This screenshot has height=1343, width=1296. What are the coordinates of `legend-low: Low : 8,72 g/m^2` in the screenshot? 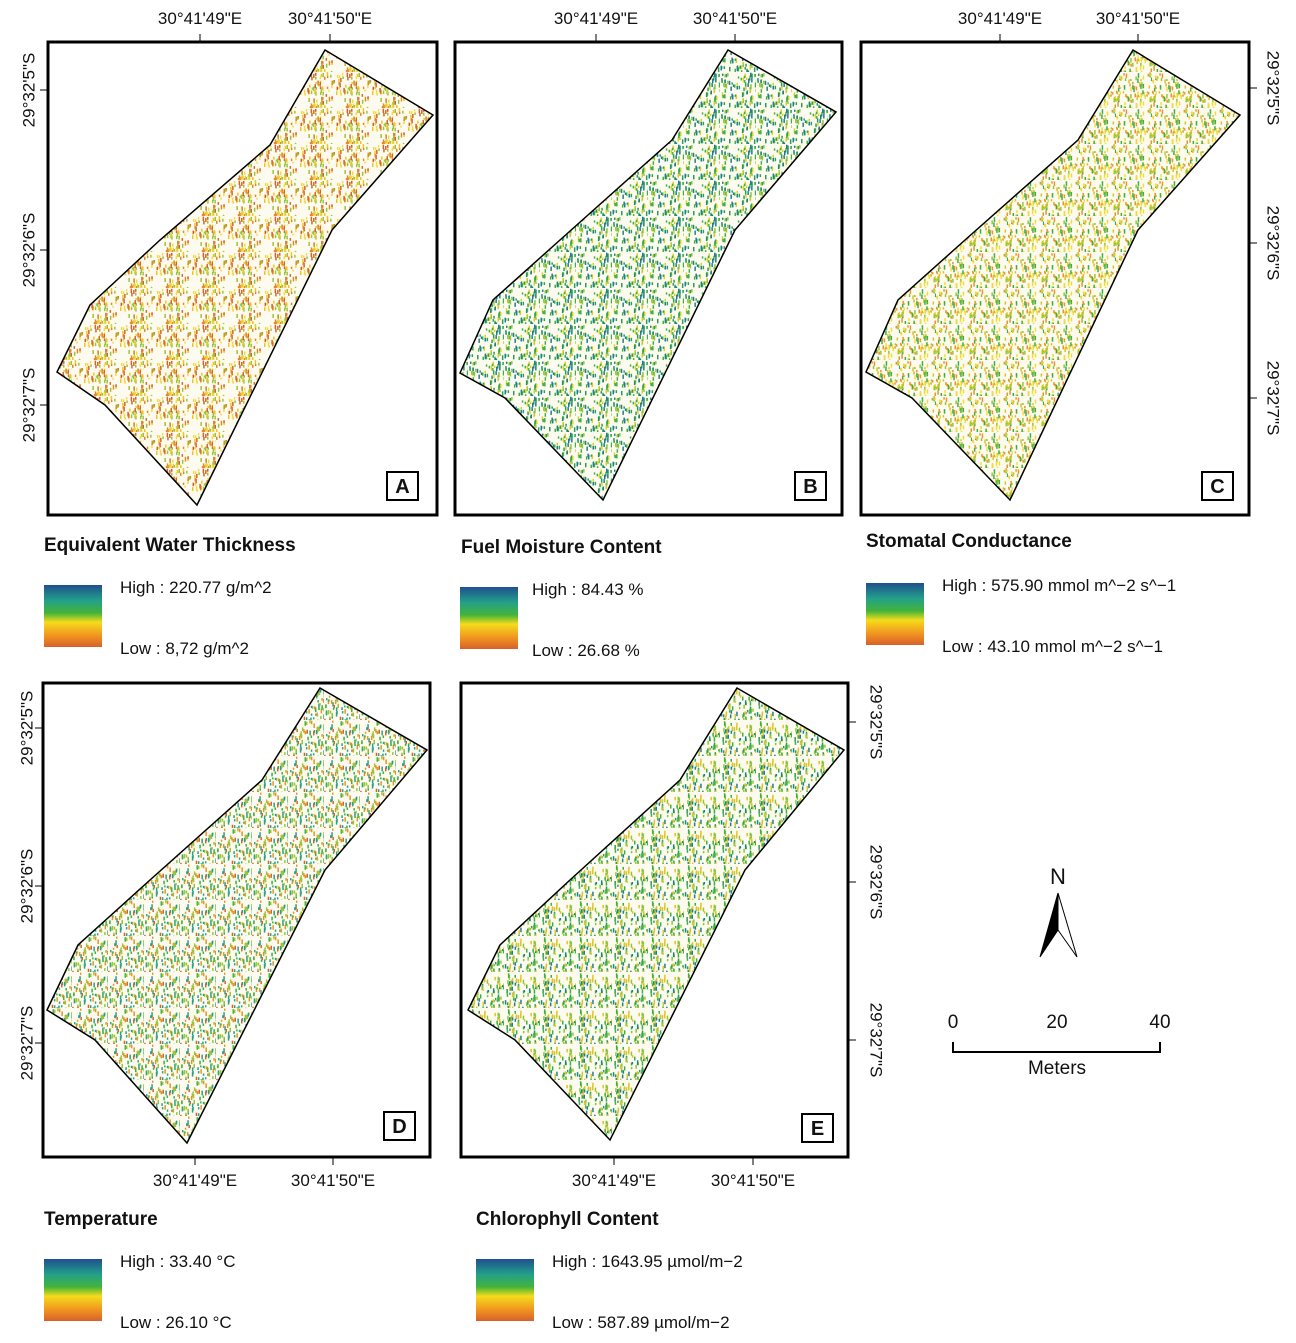 It's located at (184, 648).